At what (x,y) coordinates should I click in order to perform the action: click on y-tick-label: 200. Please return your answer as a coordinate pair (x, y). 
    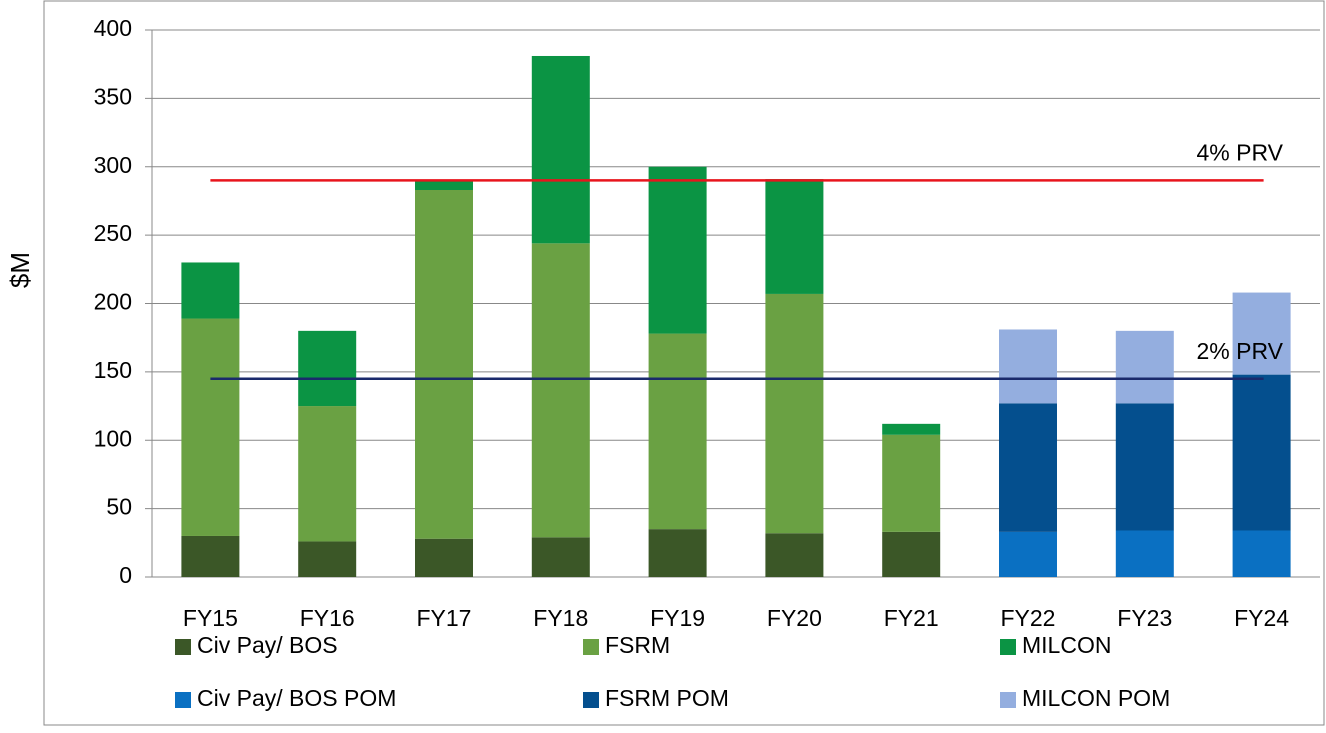
    Looking at the image, I should click on (113, 302).